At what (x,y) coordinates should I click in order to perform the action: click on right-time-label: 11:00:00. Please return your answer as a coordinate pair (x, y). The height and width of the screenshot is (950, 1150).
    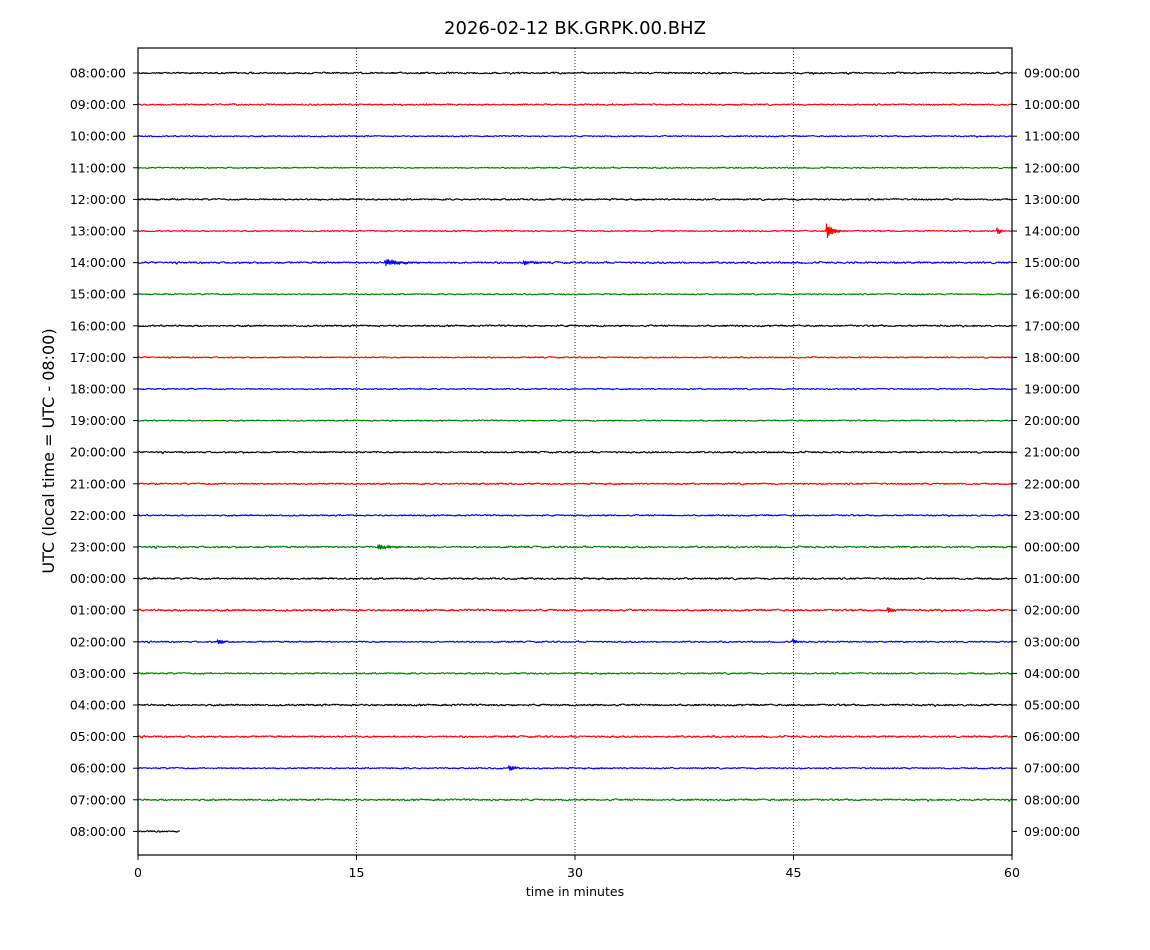
    Looking at the image, I should click on (1052, 136).